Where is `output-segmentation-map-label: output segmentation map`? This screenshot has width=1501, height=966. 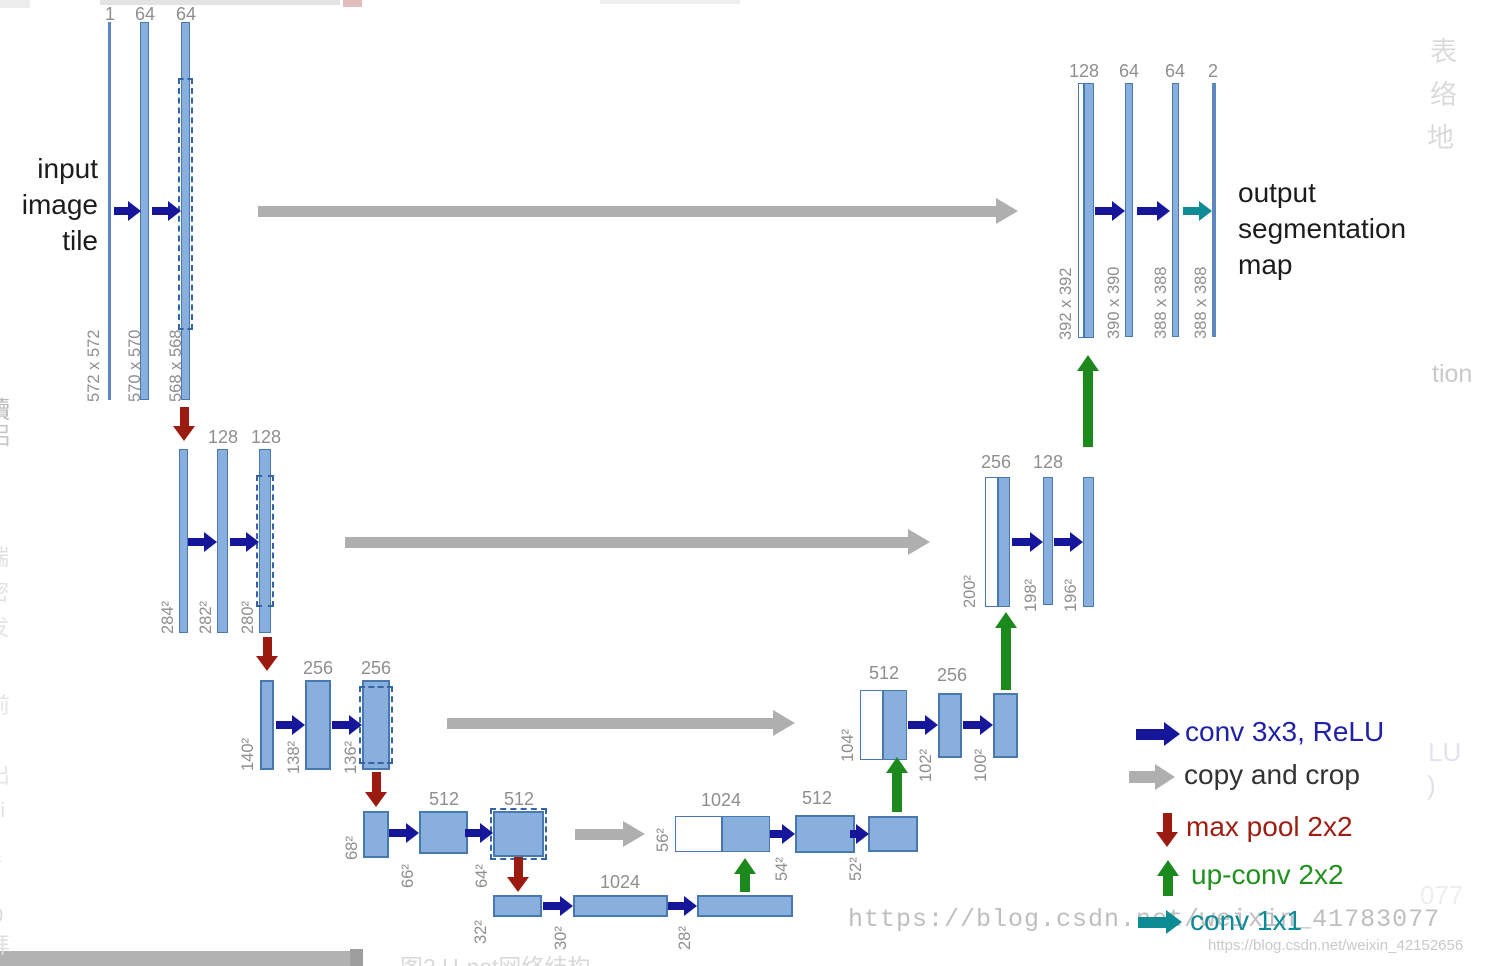 output-segmentation-map-label: output segmentation map is located at coordinates (1322, 229).